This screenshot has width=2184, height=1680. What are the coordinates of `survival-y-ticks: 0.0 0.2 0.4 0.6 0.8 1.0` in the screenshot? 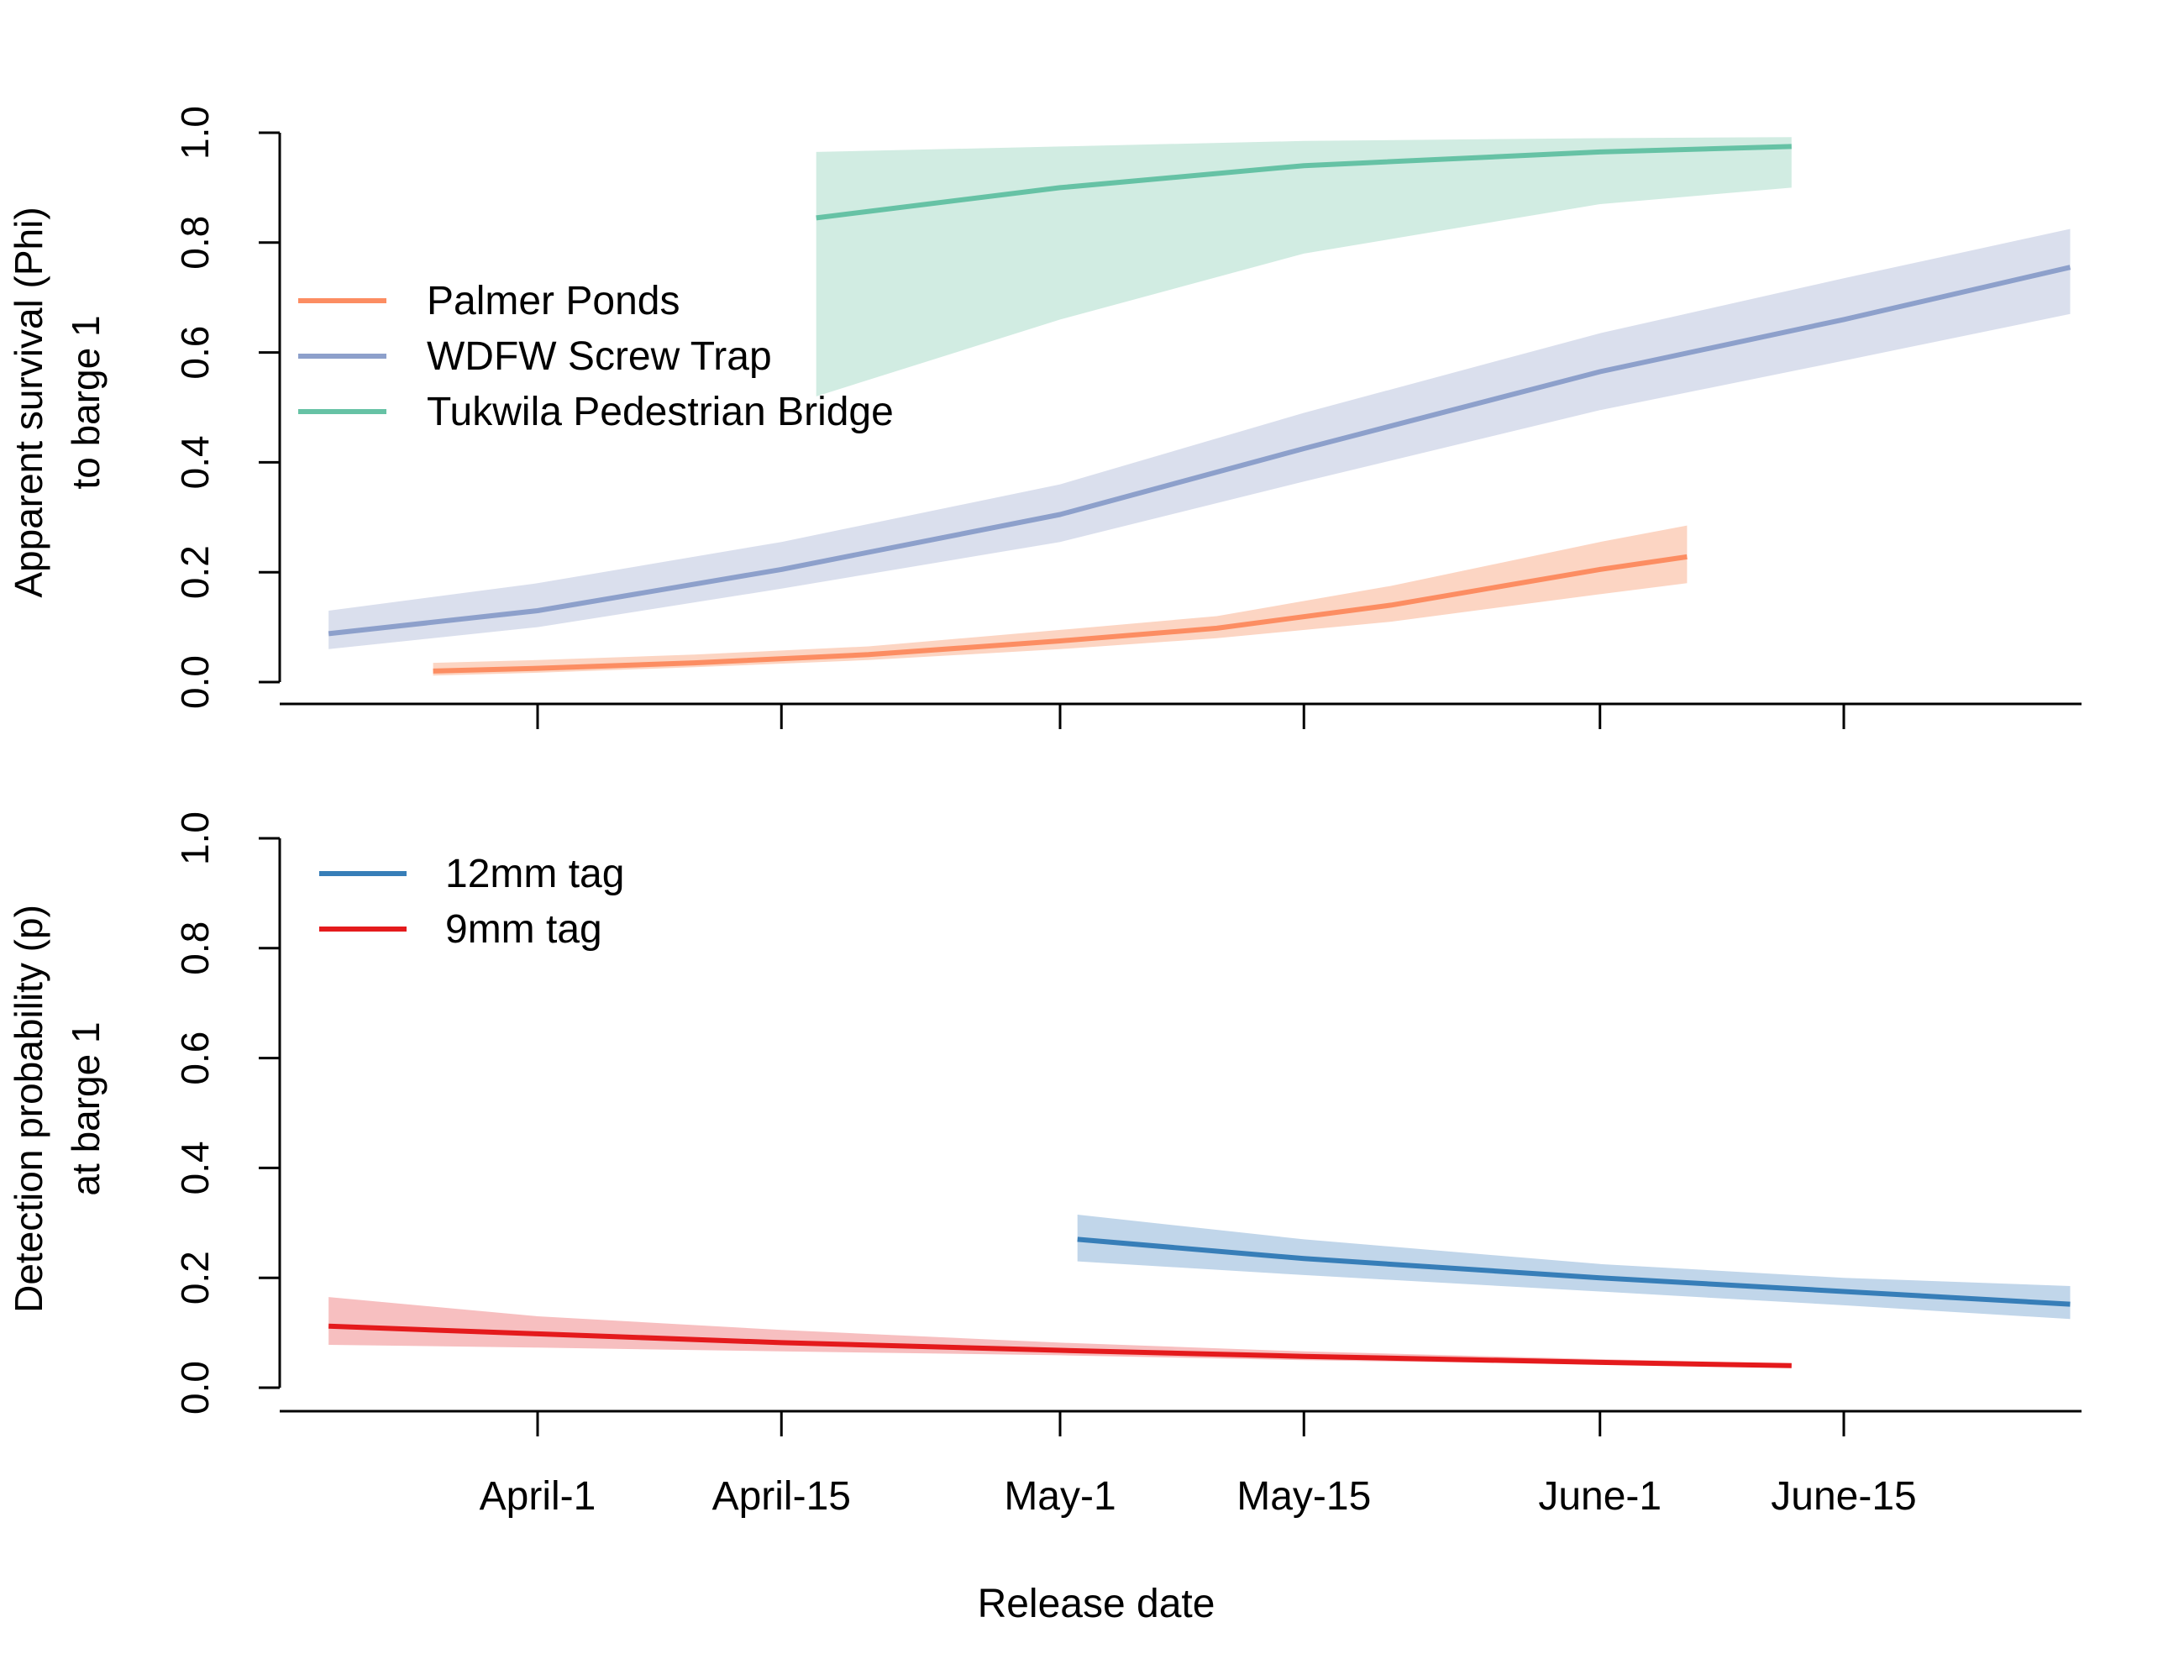 It's located at (226, 407).